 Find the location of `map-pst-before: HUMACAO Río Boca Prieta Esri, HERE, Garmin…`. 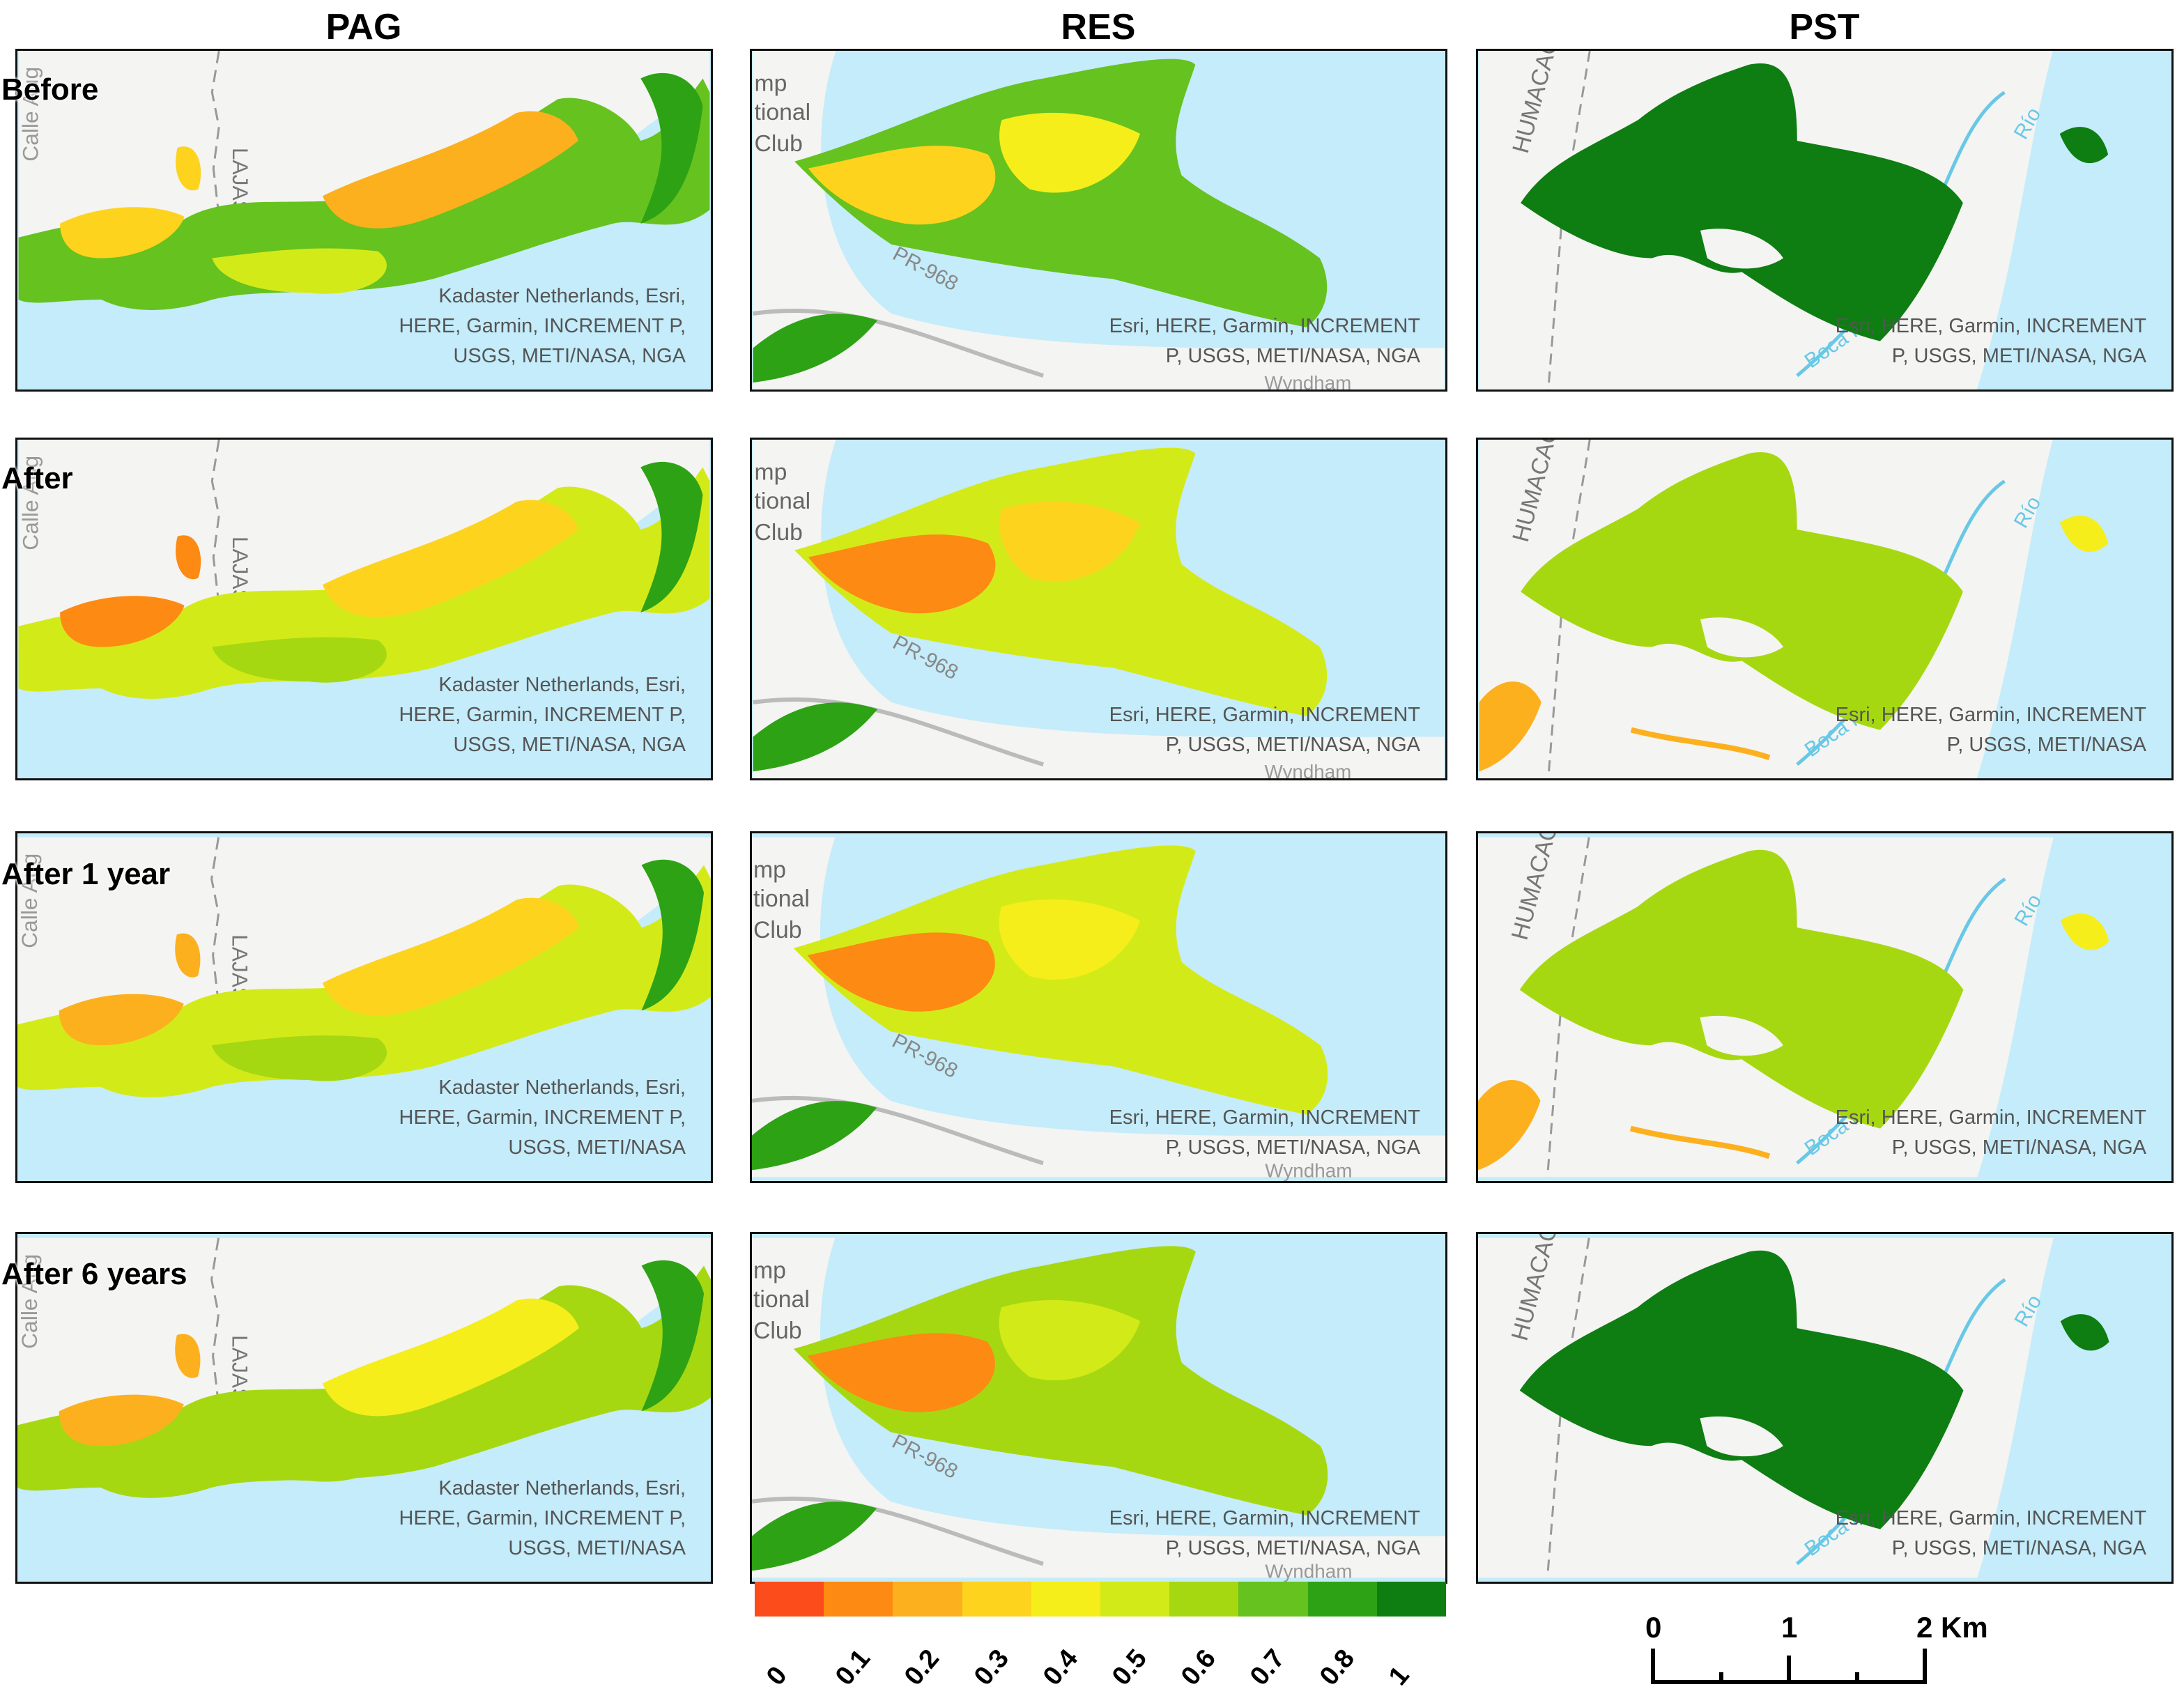

map-pst-before: HUMACAO Río Boca Prieta Esri, HERE, Garmin… is located at coordinates (1825, 221).